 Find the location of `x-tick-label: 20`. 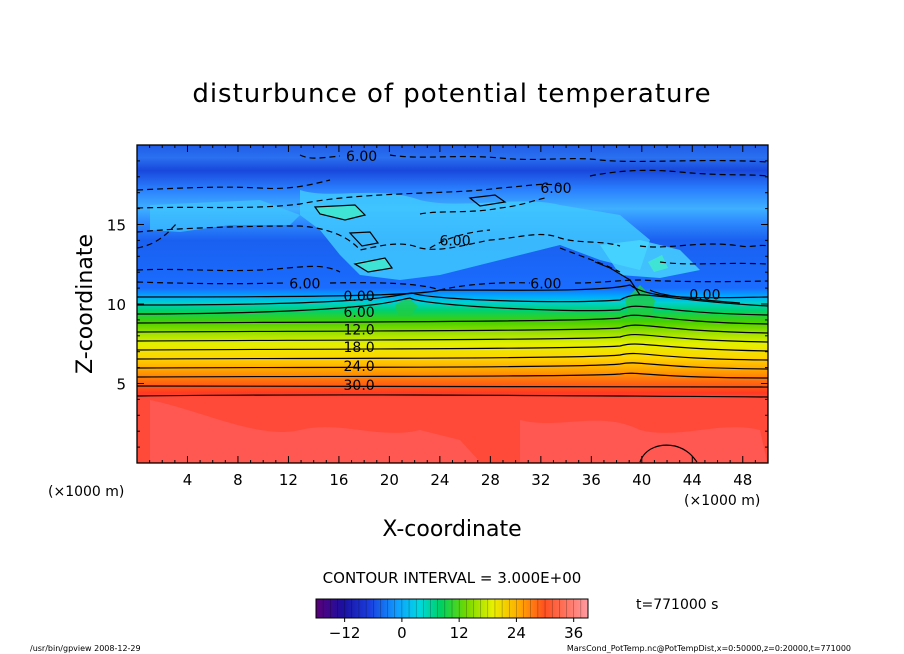

x-tick-label: 20 is located at coordinates (389, 480).